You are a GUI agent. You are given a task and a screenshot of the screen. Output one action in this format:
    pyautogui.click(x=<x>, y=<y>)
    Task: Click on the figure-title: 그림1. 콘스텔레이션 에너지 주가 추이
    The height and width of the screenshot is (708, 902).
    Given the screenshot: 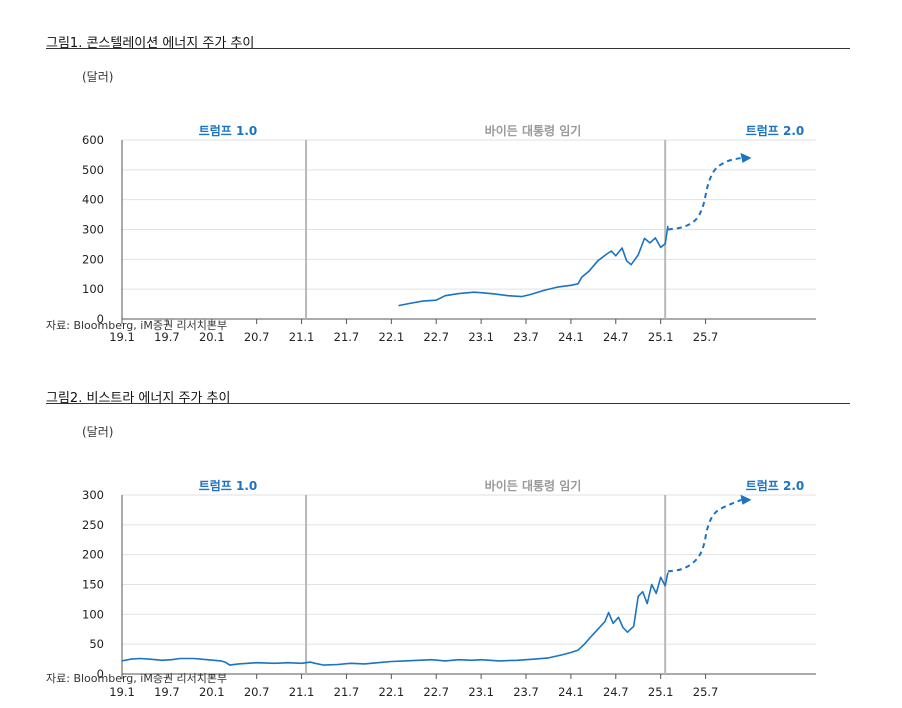 What is the action you would take?
    pyautogui.click(x=150, y=43)
    